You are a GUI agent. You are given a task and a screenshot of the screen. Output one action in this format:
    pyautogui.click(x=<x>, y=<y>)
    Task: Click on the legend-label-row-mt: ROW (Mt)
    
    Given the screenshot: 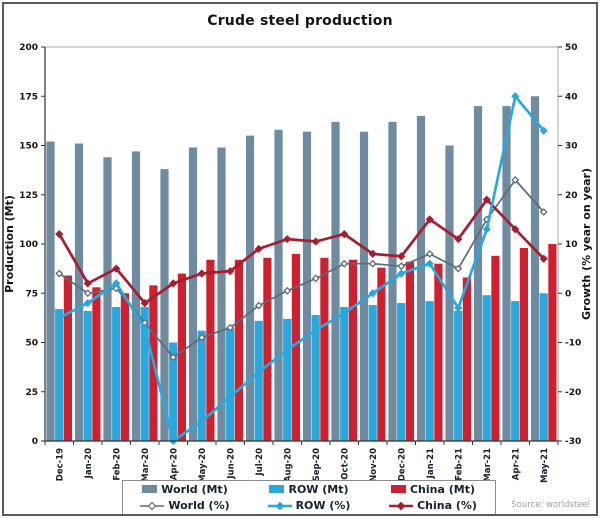 What is the action you would take?
    pyautogui.click(x=318, y=489)
    